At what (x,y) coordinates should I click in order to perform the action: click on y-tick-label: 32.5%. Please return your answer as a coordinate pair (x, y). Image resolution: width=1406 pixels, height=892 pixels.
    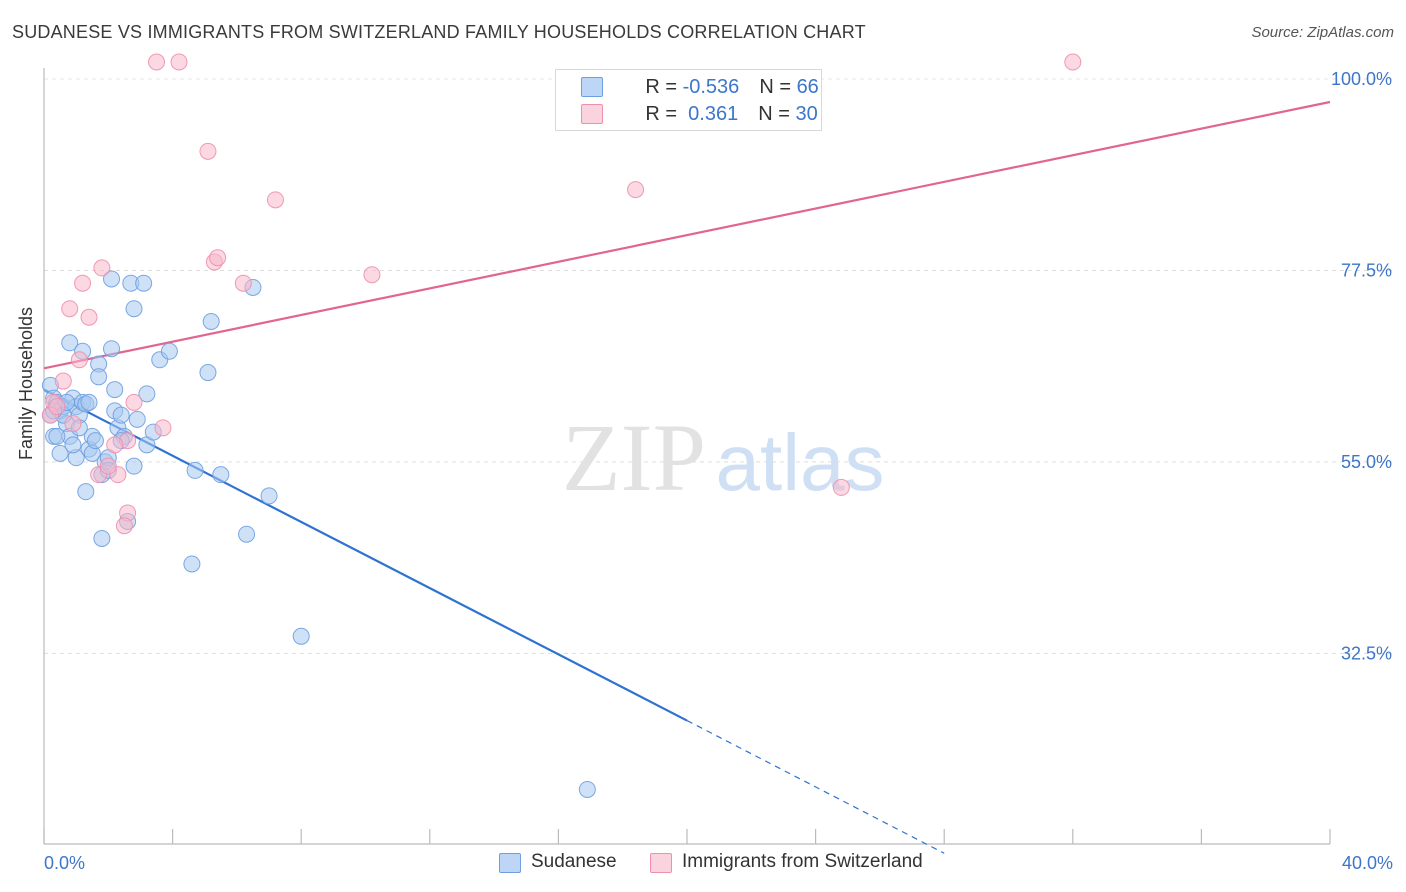
    Looking at the image, I should click on (1366, 653).